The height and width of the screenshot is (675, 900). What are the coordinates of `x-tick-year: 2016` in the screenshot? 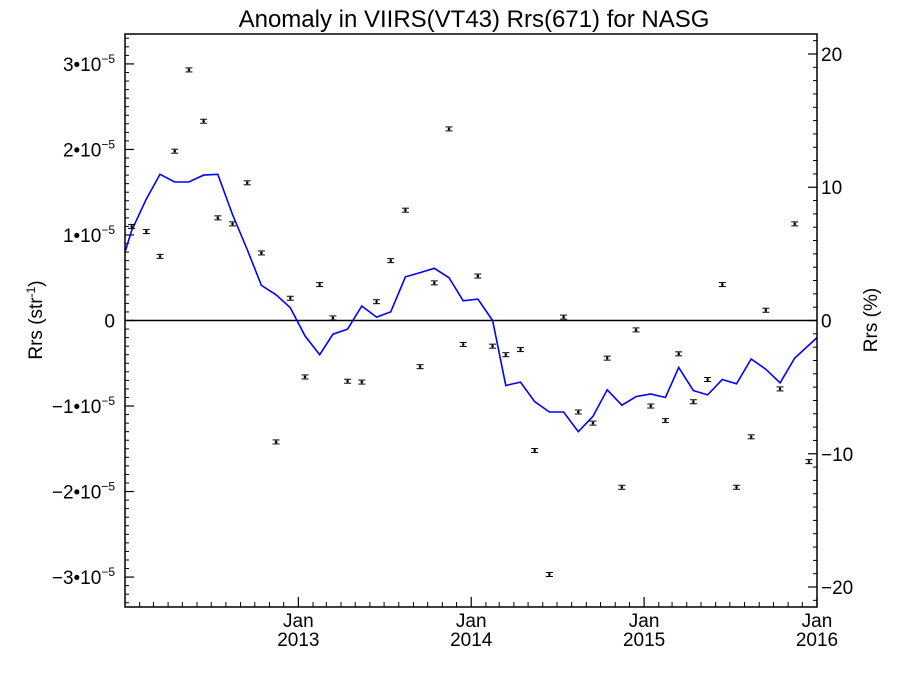 It's located at (817, 640).